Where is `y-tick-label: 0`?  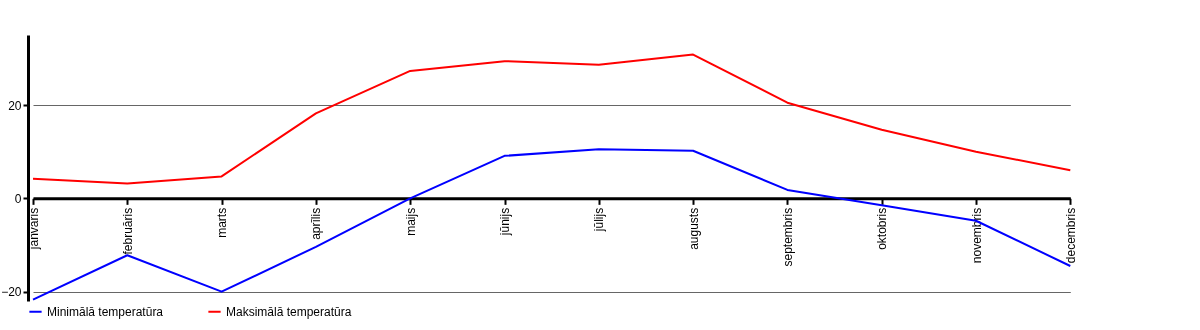
y-tick-label: 0 is located at coordinates (18, 198).